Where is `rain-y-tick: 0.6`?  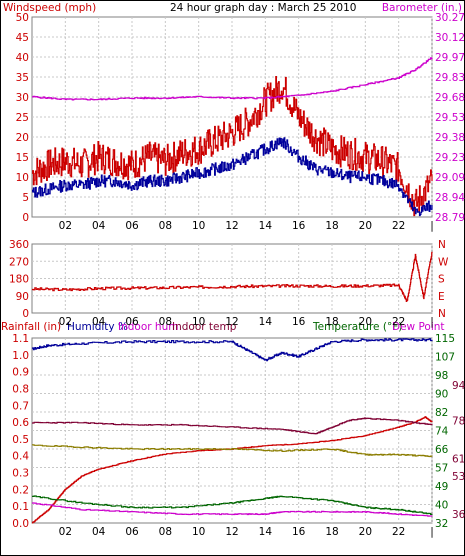
rain-y-tick: 0.6 is located at coordinates (20, 423).